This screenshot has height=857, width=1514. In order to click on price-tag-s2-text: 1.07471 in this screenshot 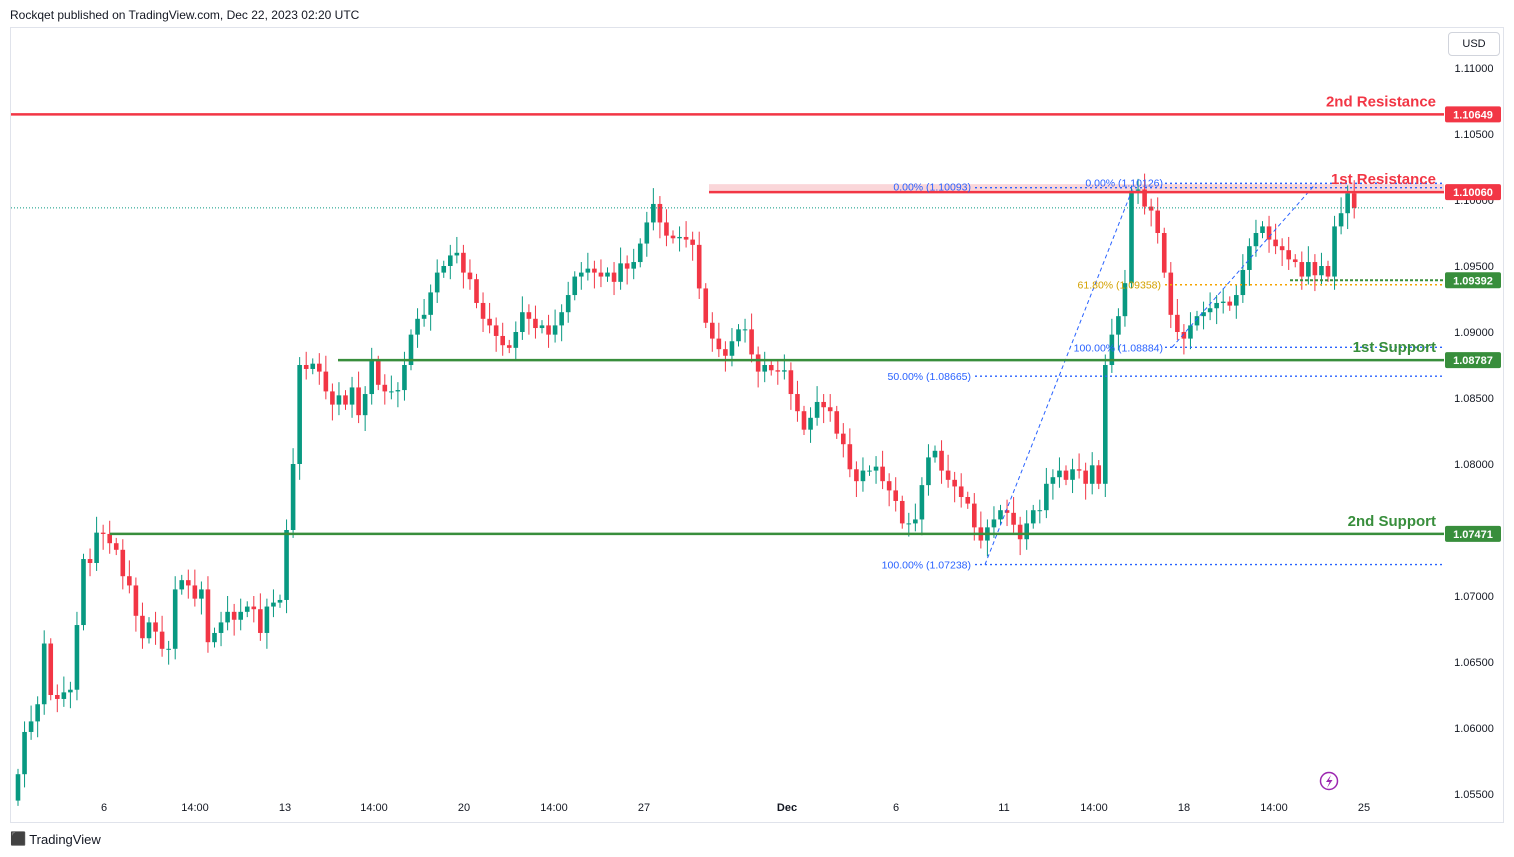, I will do `click(1473, 535)`.